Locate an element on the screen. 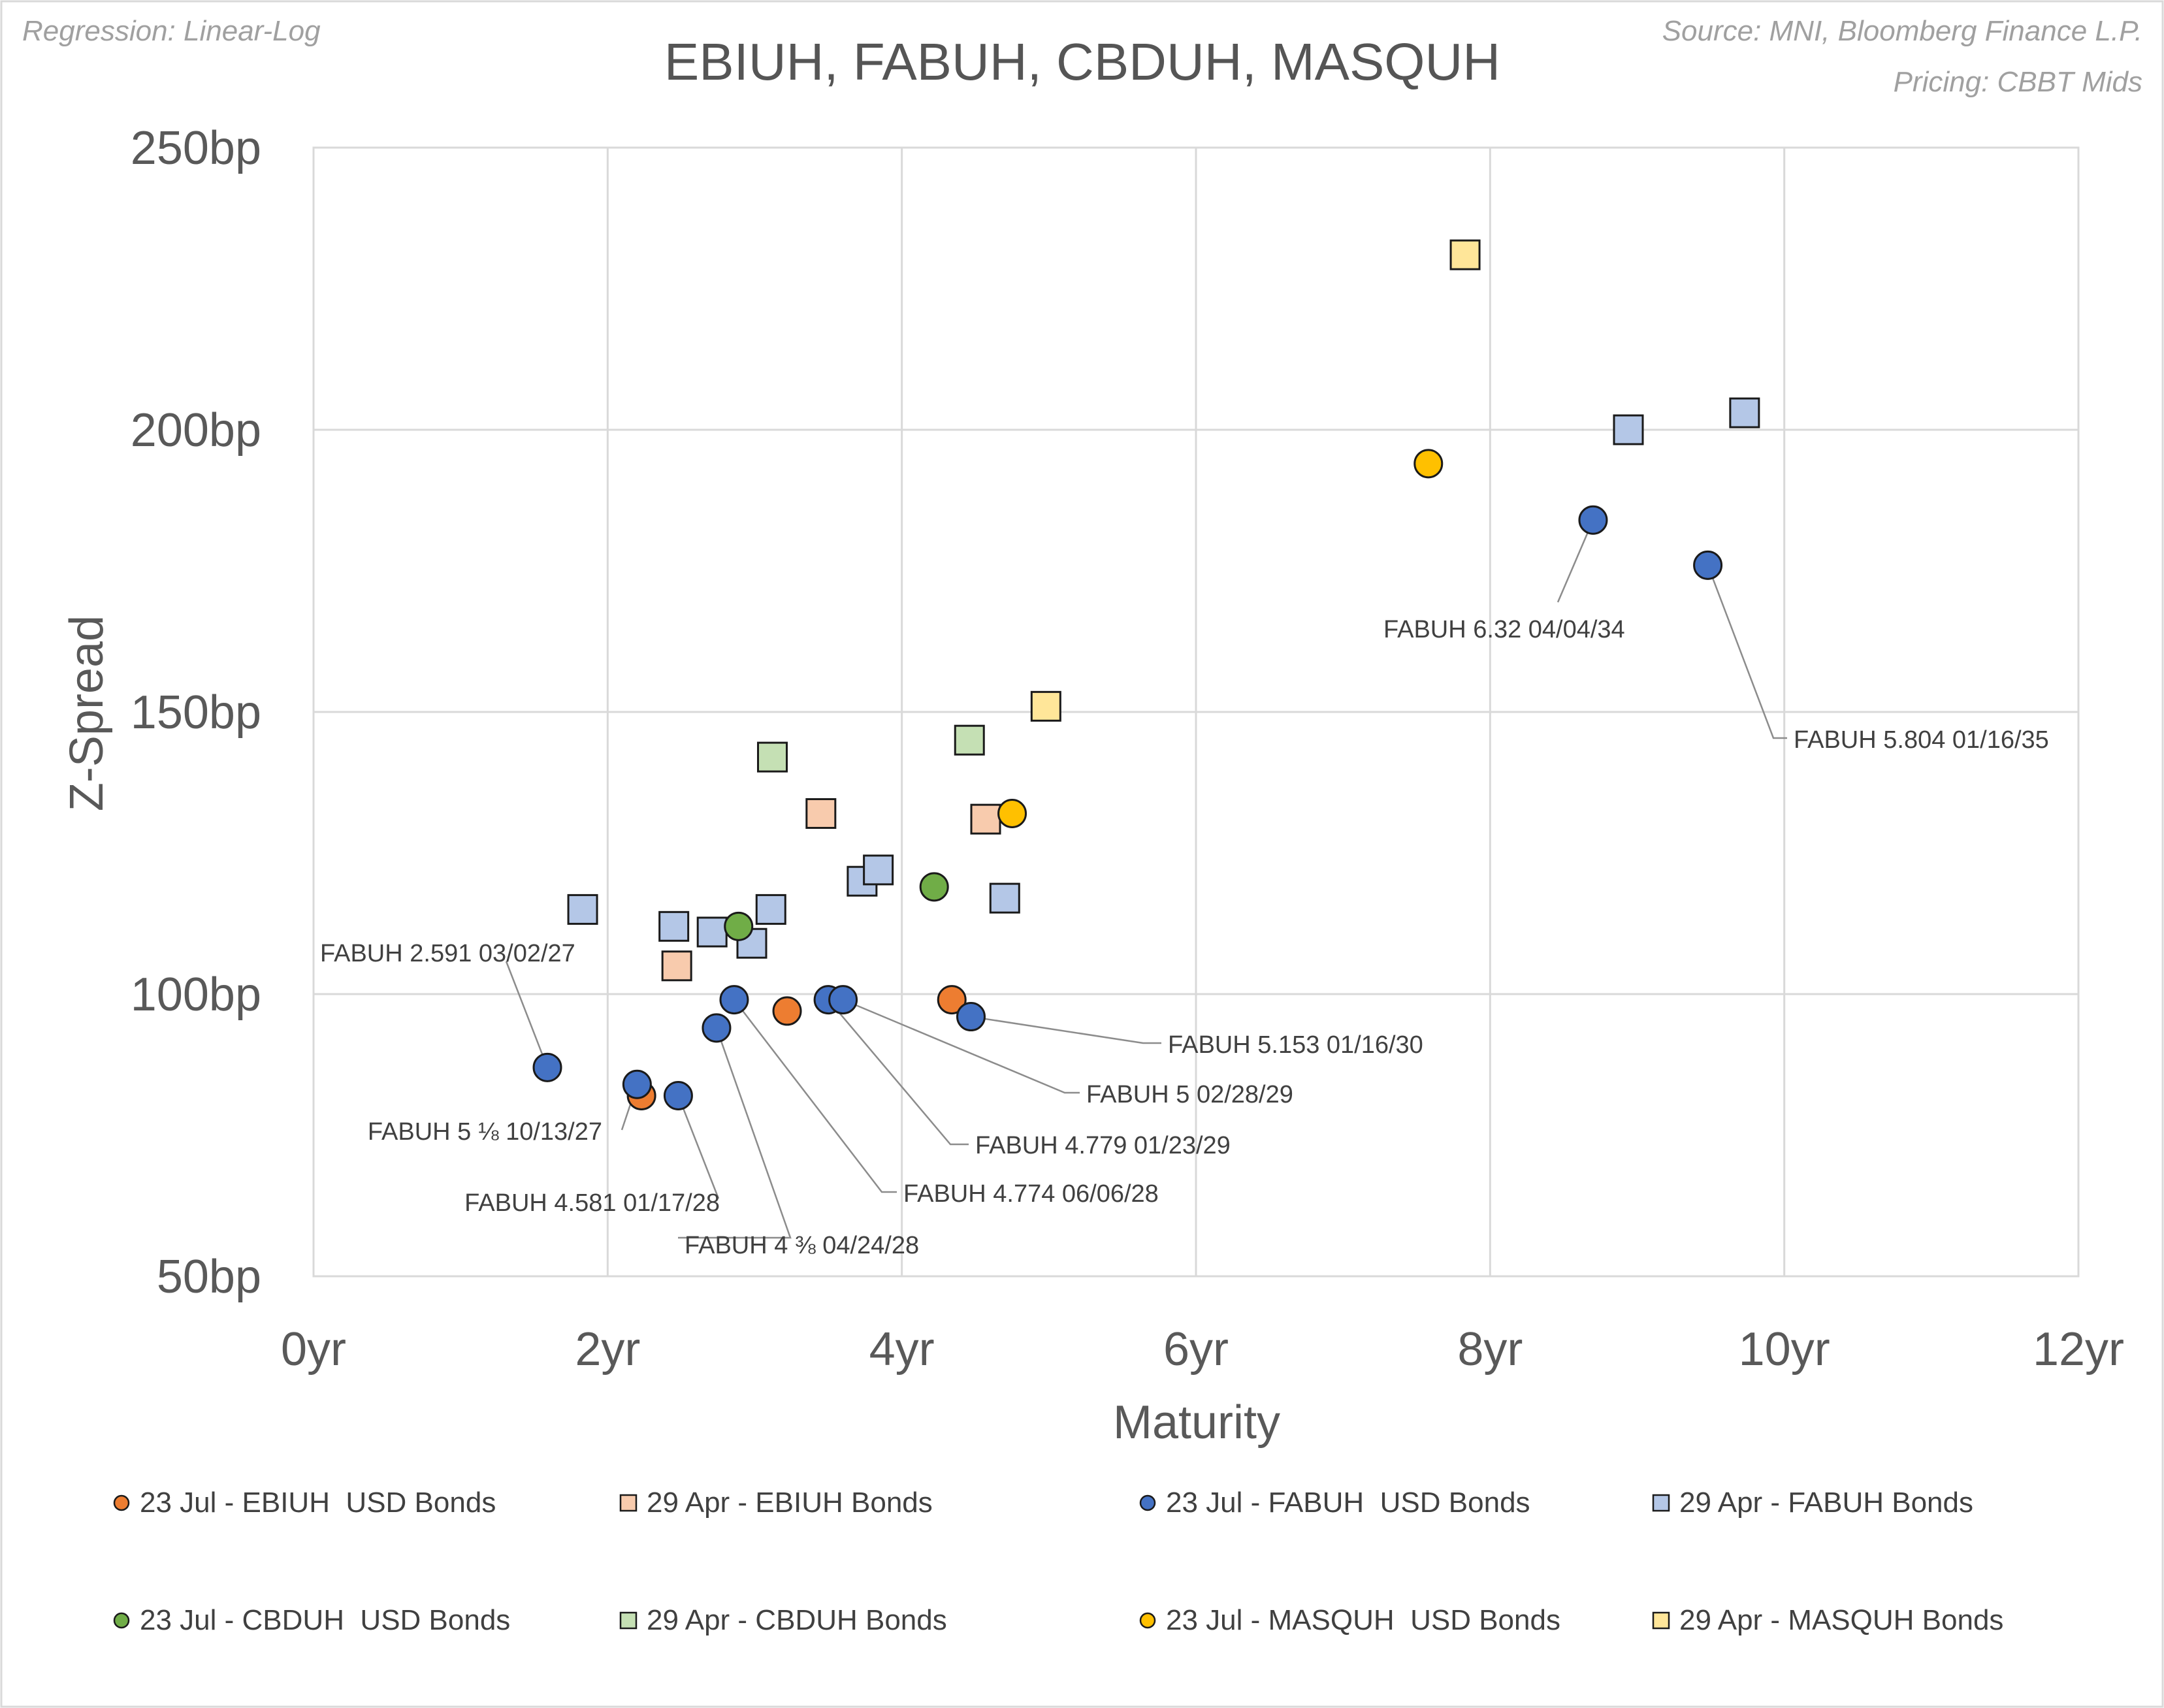 Image resolution: width=2164 pixels, height=1708 pixels. legend-item: 23 Jul - MASQUH USD Bonds is located at coordinates (1349, 1620).